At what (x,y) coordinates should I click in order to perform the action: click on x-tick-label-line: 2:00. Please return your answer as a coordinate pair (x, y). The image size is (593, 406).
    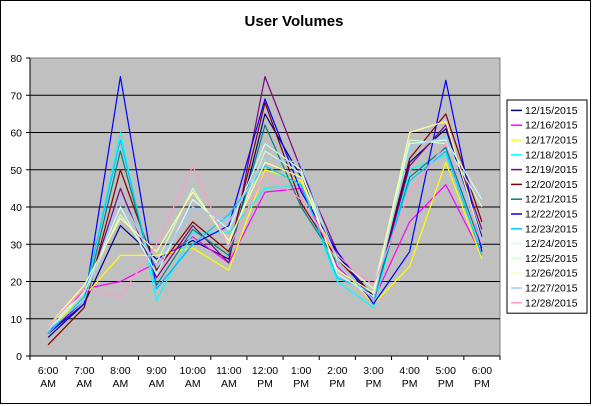
    Looking at the image, I should click on (337, 371).